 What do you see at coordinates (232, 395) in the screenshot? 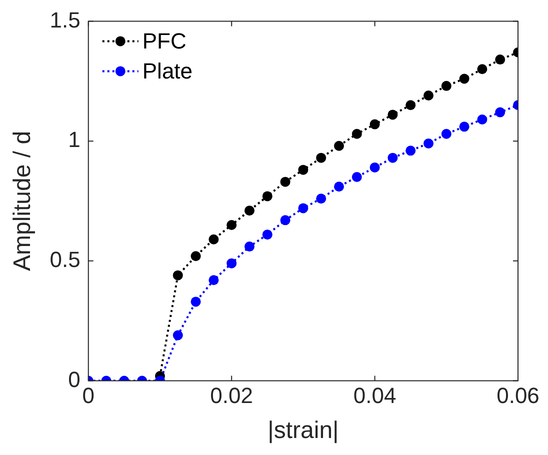
I see `x-tick-label: 0.02` at bounding box center [232, 395].